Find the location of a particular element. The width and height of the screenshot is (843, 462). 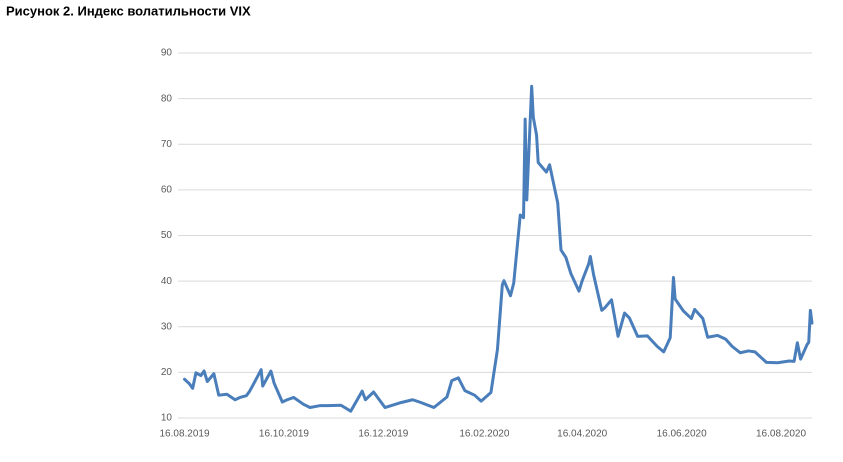

y-tick-label: 40 is located at coordinates (167, 281).